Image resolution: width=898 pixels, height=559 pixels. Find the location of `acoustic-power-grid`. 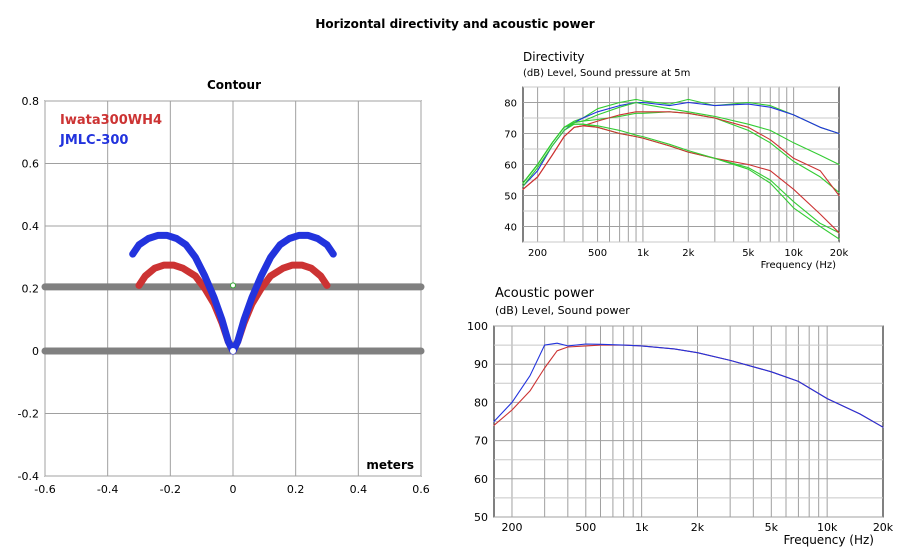

acoustic-power-grid is located at coordinates (688, 421).